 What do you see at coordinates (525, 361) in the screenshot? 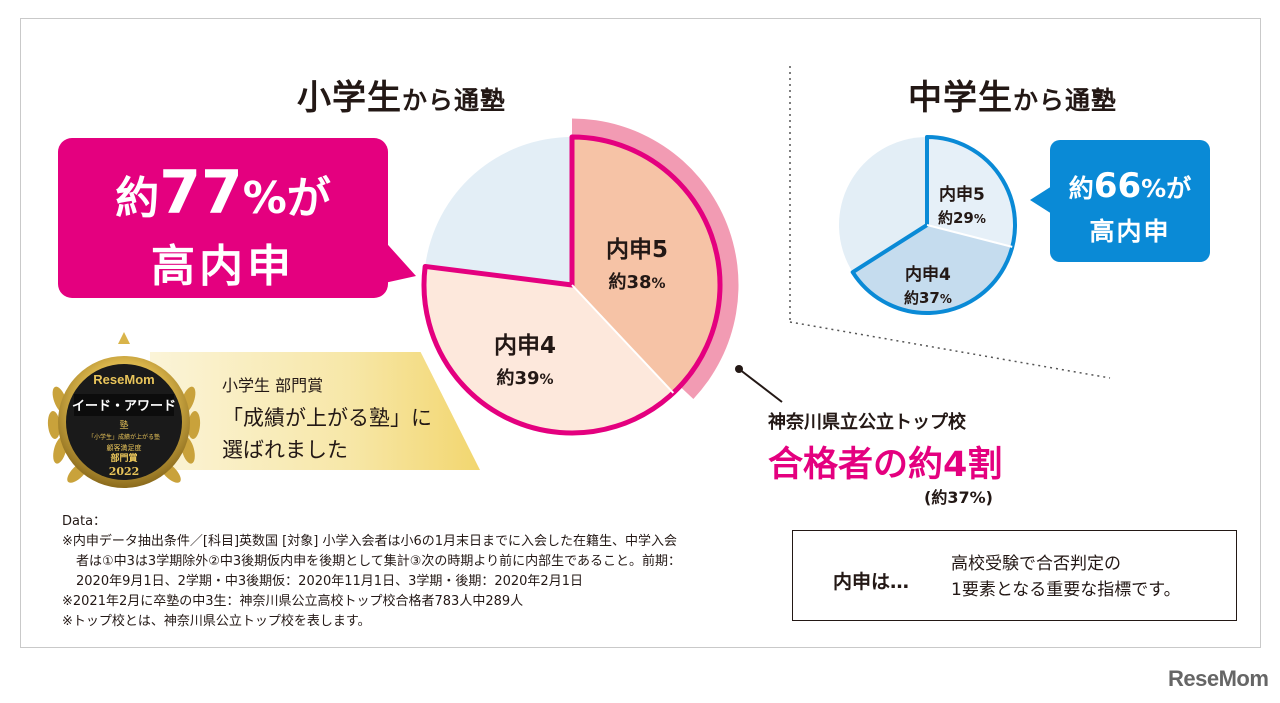
I see `elementary-slice-label-4: 内申4 約39%` at bounding box center [525, 361].